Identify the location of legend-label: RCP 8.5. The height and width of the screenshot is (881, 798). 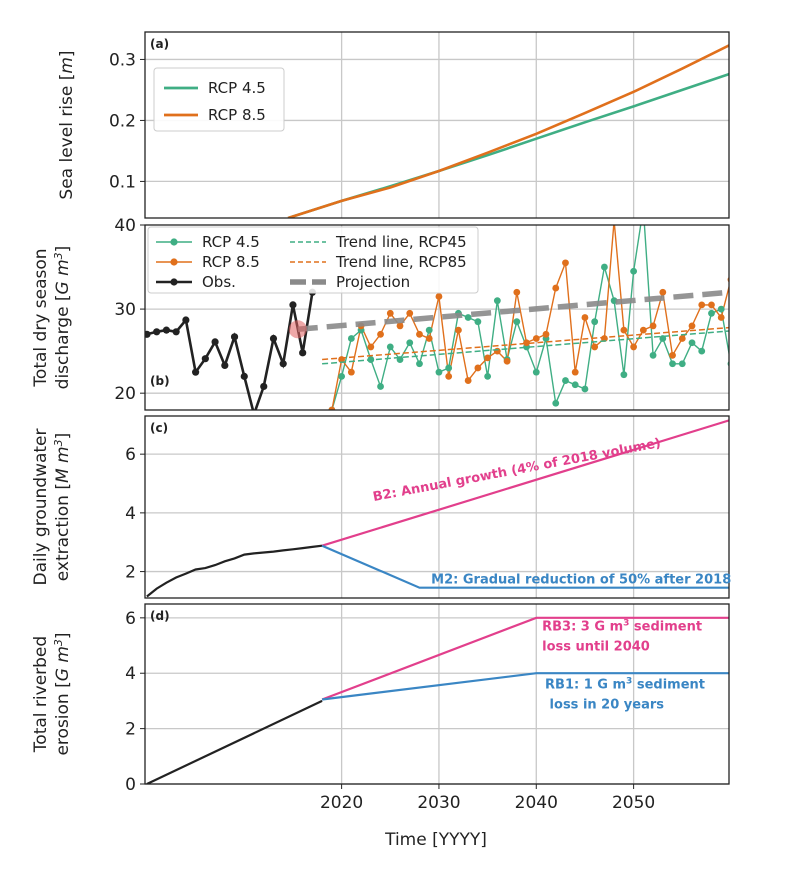
(237, 115).